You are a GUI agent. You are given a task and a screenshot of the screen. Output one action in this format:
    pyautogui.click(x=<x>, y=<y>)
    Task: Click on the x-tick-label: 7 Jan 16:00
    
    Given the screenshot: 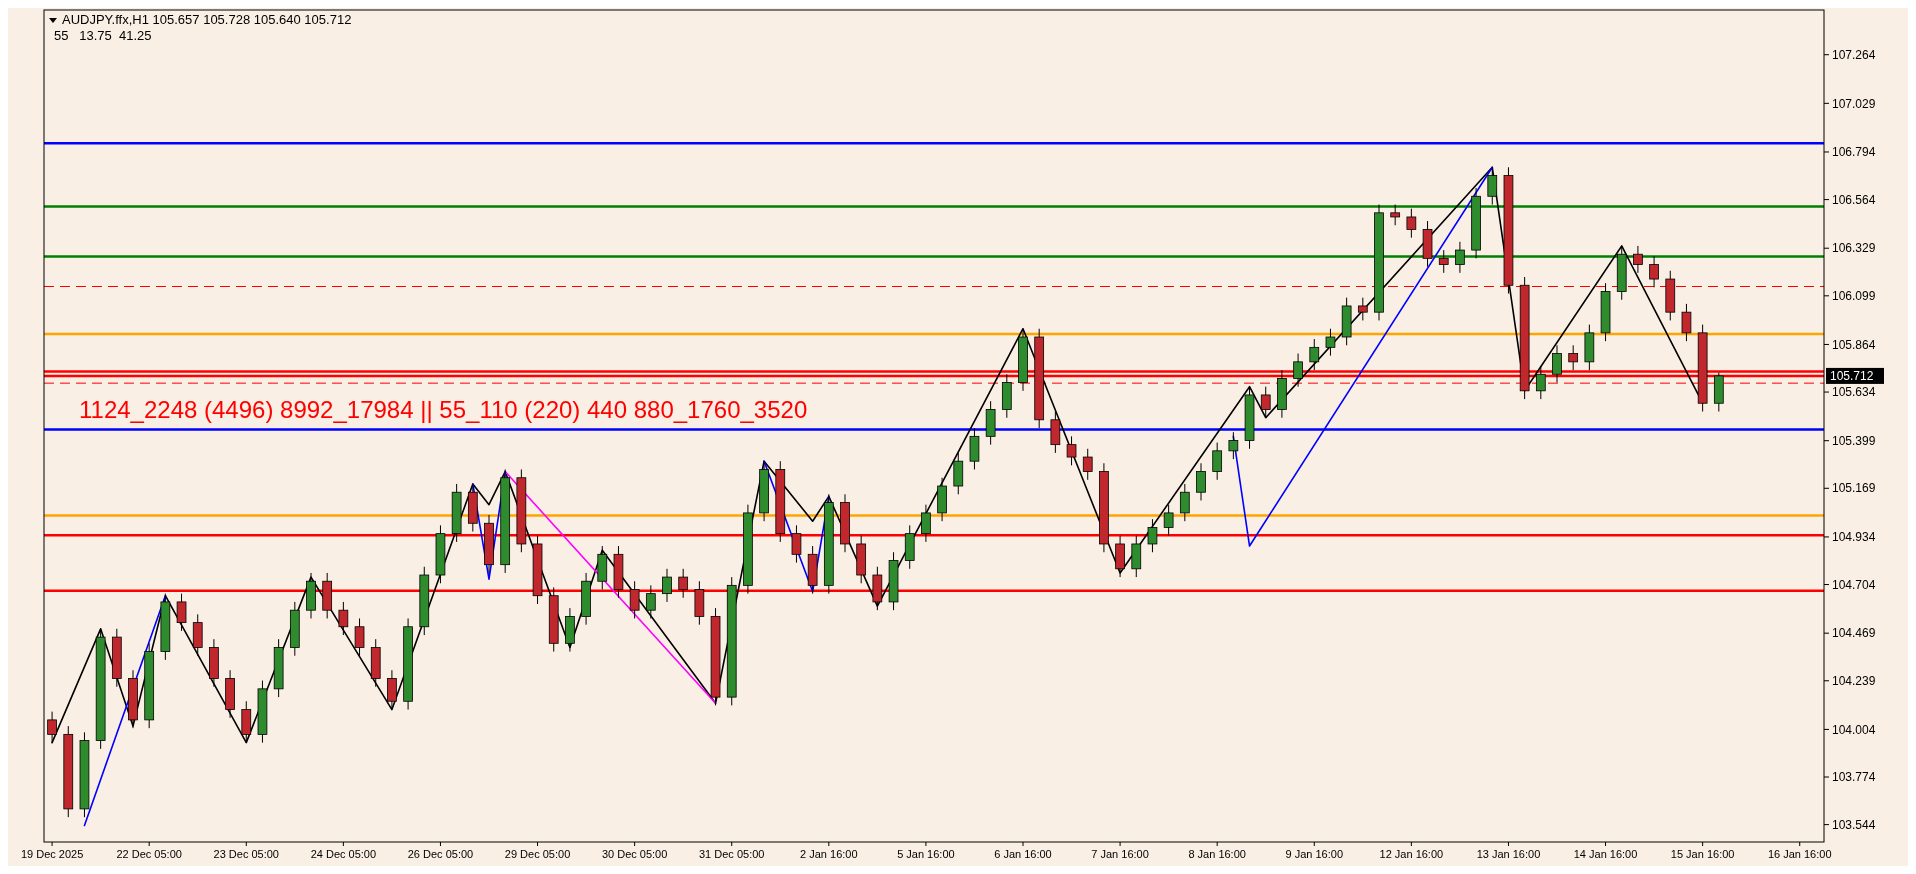 What is the action you would take?
    pyautogui.click(x=1120, y=854)
    